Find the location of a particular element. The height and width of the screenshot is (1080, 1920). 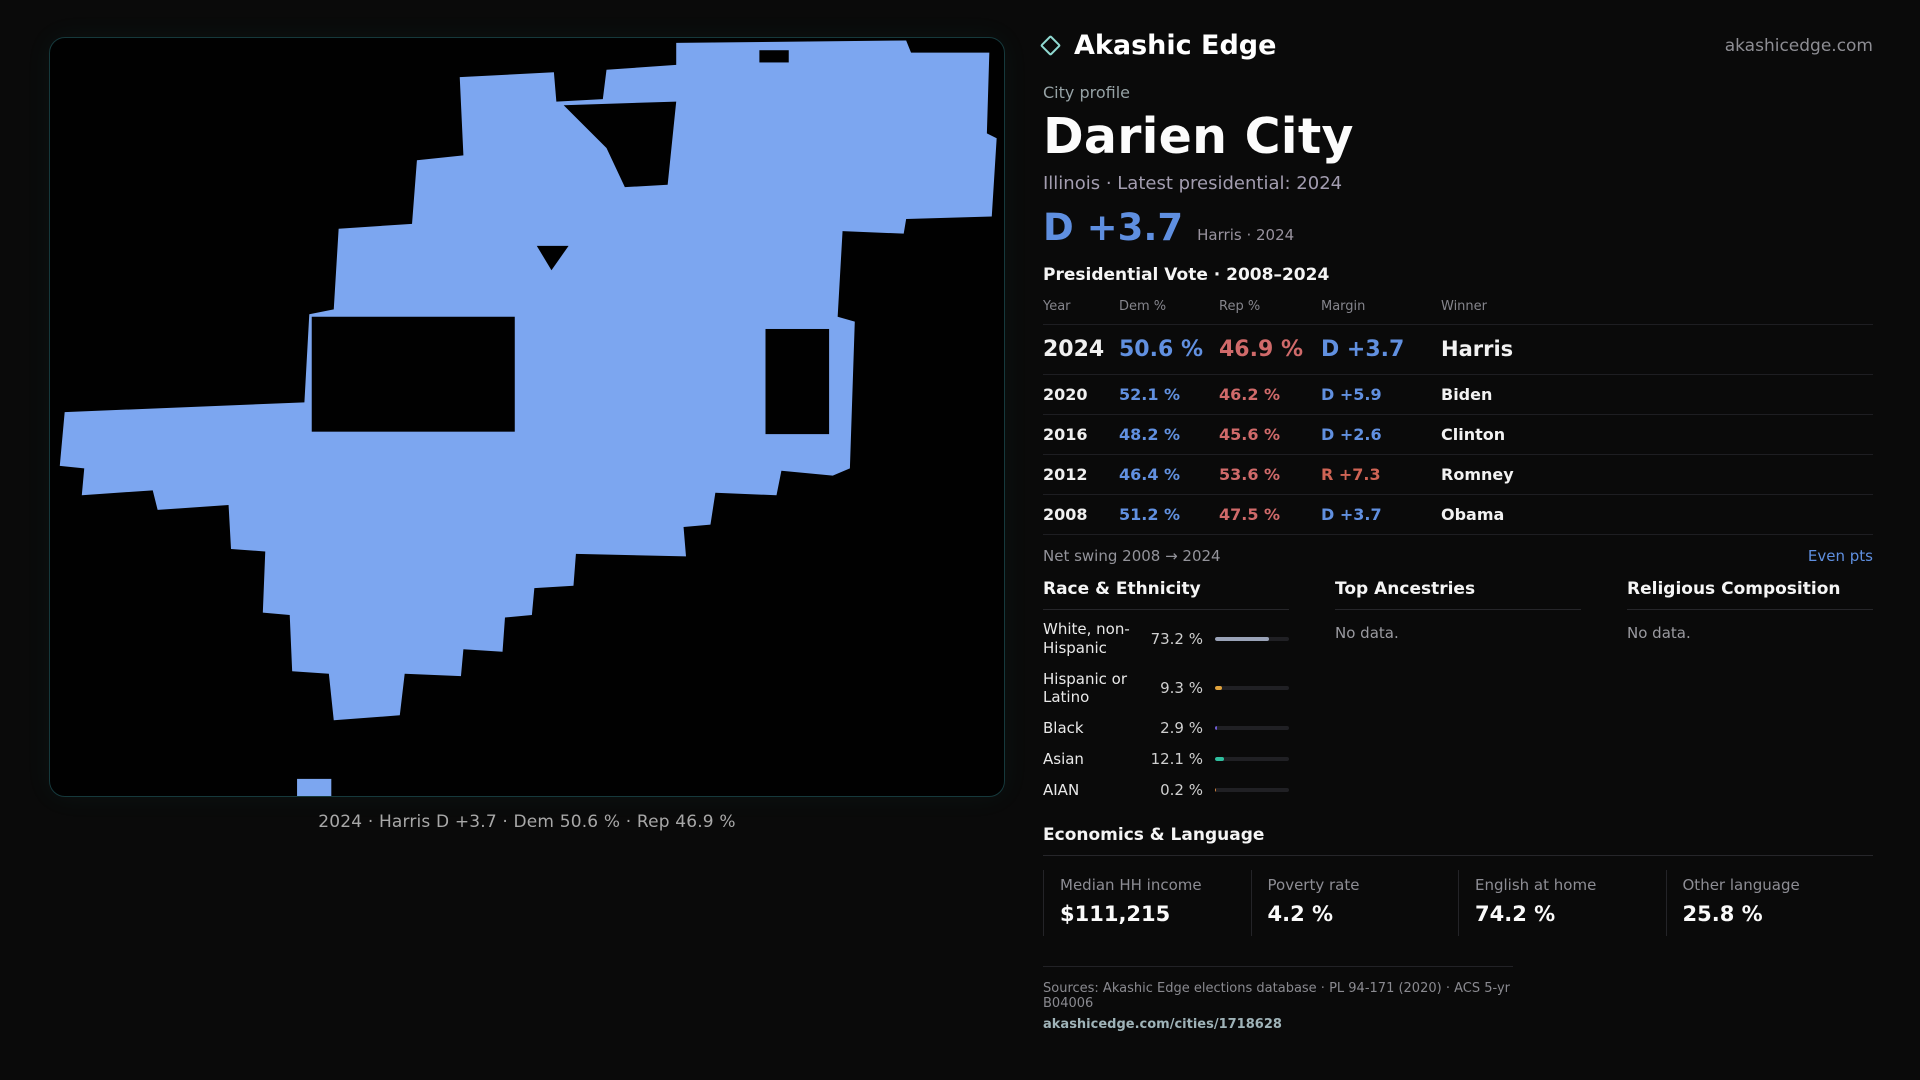

religion-section-title: Religious Composition is located at coordinates (1750, 594).